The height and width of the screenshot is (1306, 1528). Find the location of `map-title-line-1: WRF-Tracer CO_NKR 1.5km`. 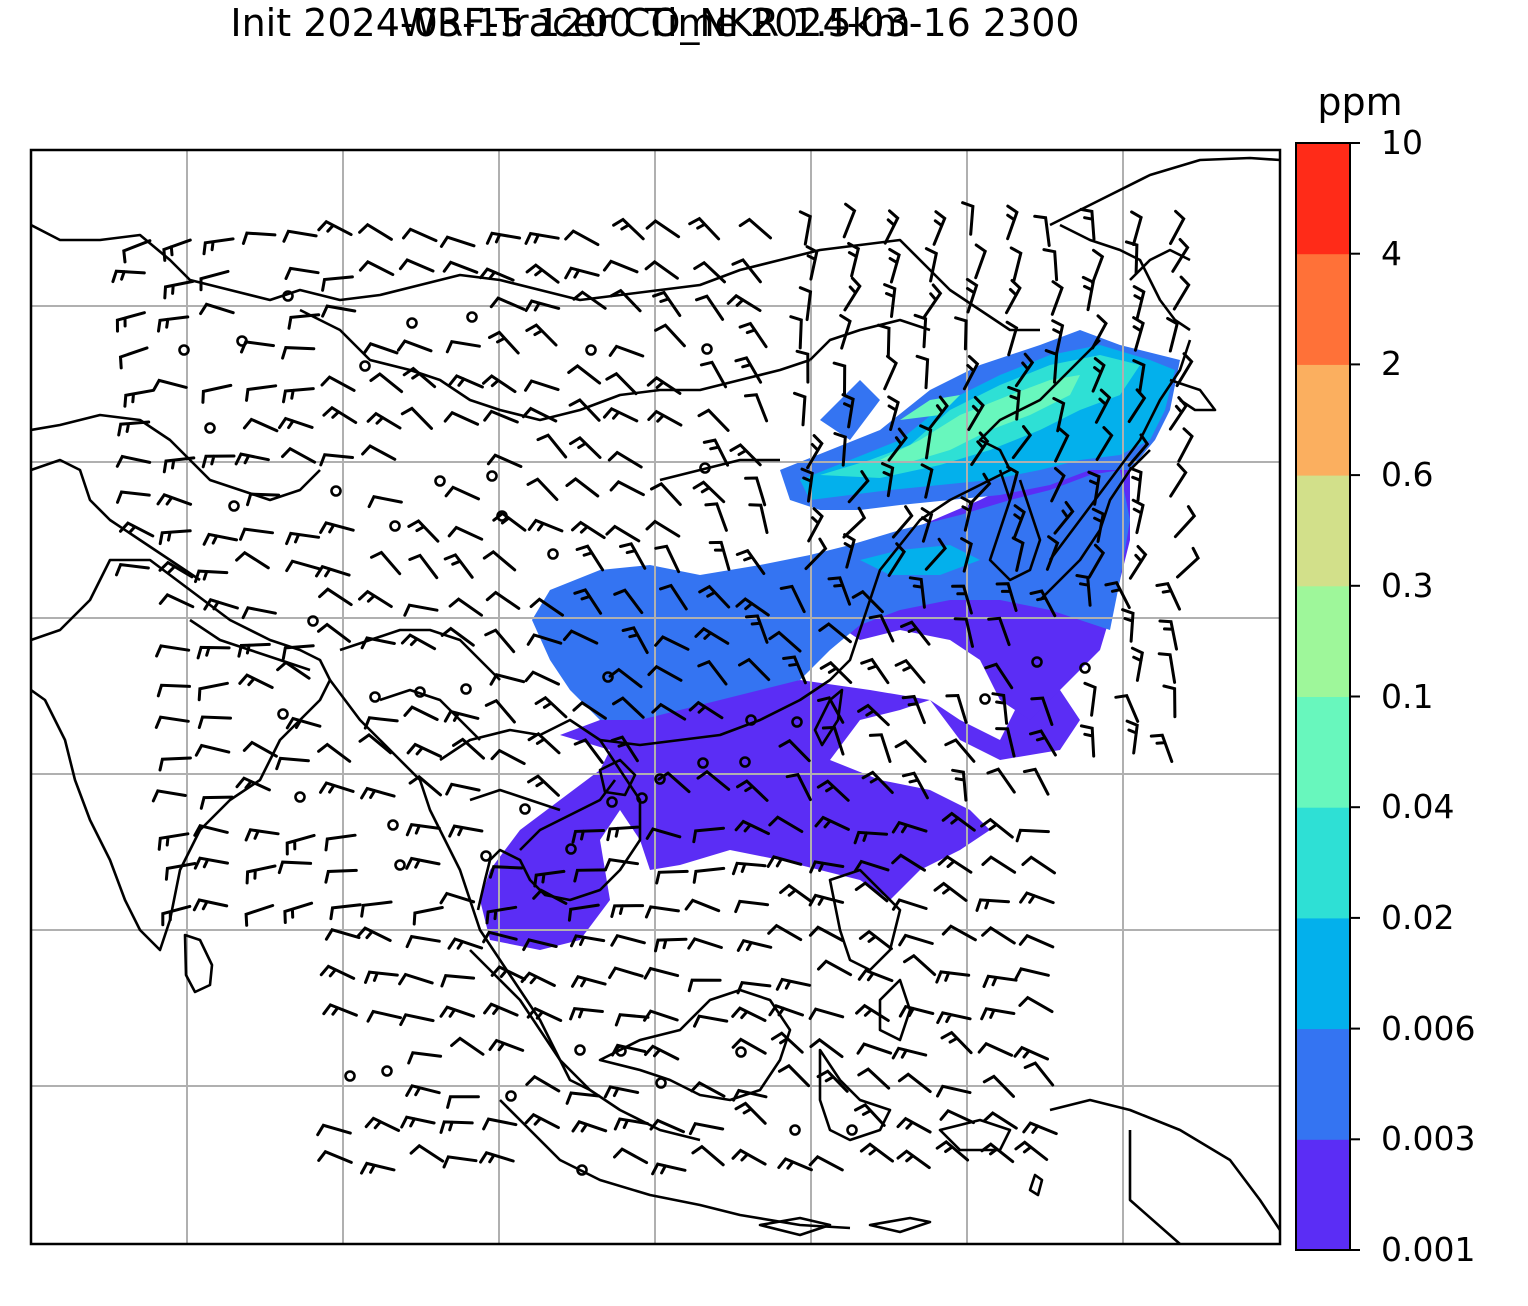

map-title-line-1: WRF-Tracer CO_NKR 1.5km is located at coordinates (655, 23).